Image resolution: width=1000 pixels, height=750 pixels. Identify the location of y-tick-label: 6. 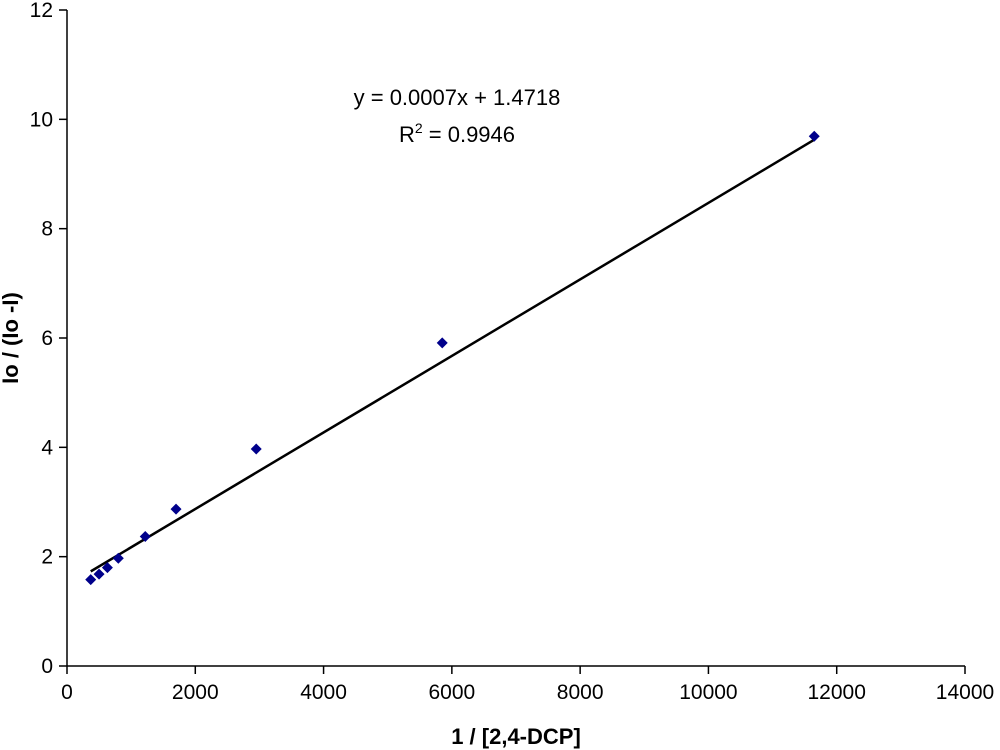
(47, 338).